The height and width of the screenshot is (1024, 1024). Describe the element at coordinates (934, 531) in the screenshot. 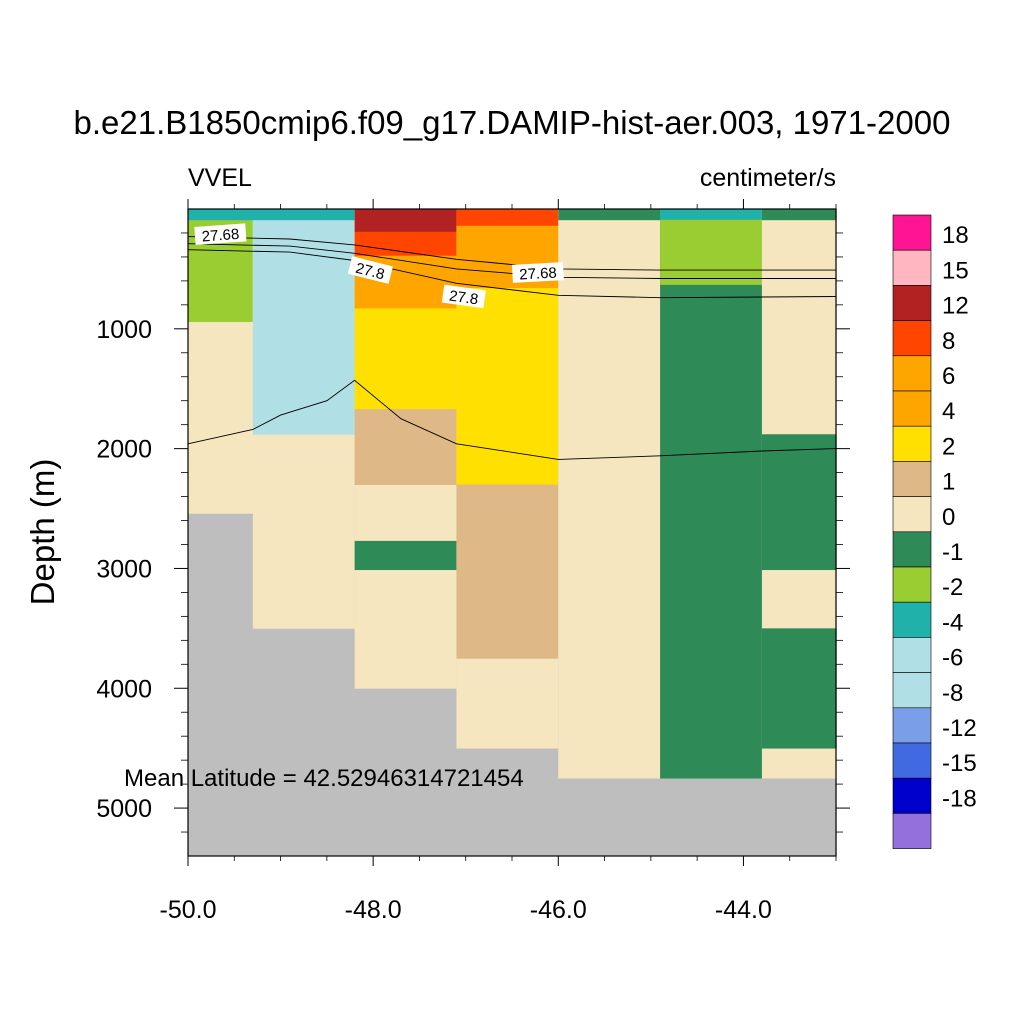

I see `colorbar: 18 15 12 8 6 4 2 1 0 -1 -2 -4 -6 -8 -12 -15 -18` at that location.